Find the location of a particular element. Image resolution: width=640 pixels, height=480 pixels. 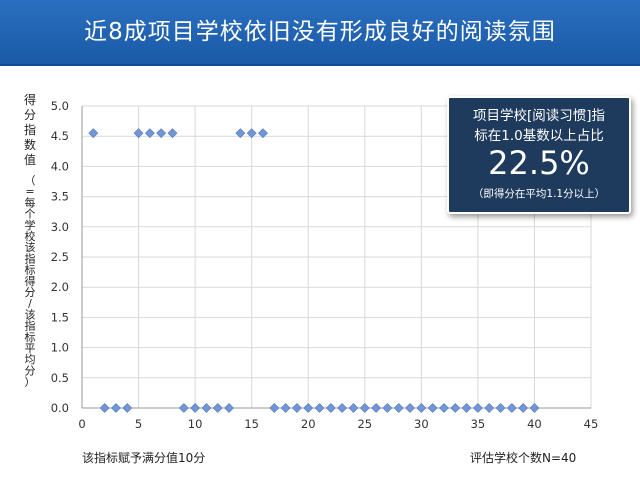

y-sublabel-char: 每 is located at coordinates (30, 202).